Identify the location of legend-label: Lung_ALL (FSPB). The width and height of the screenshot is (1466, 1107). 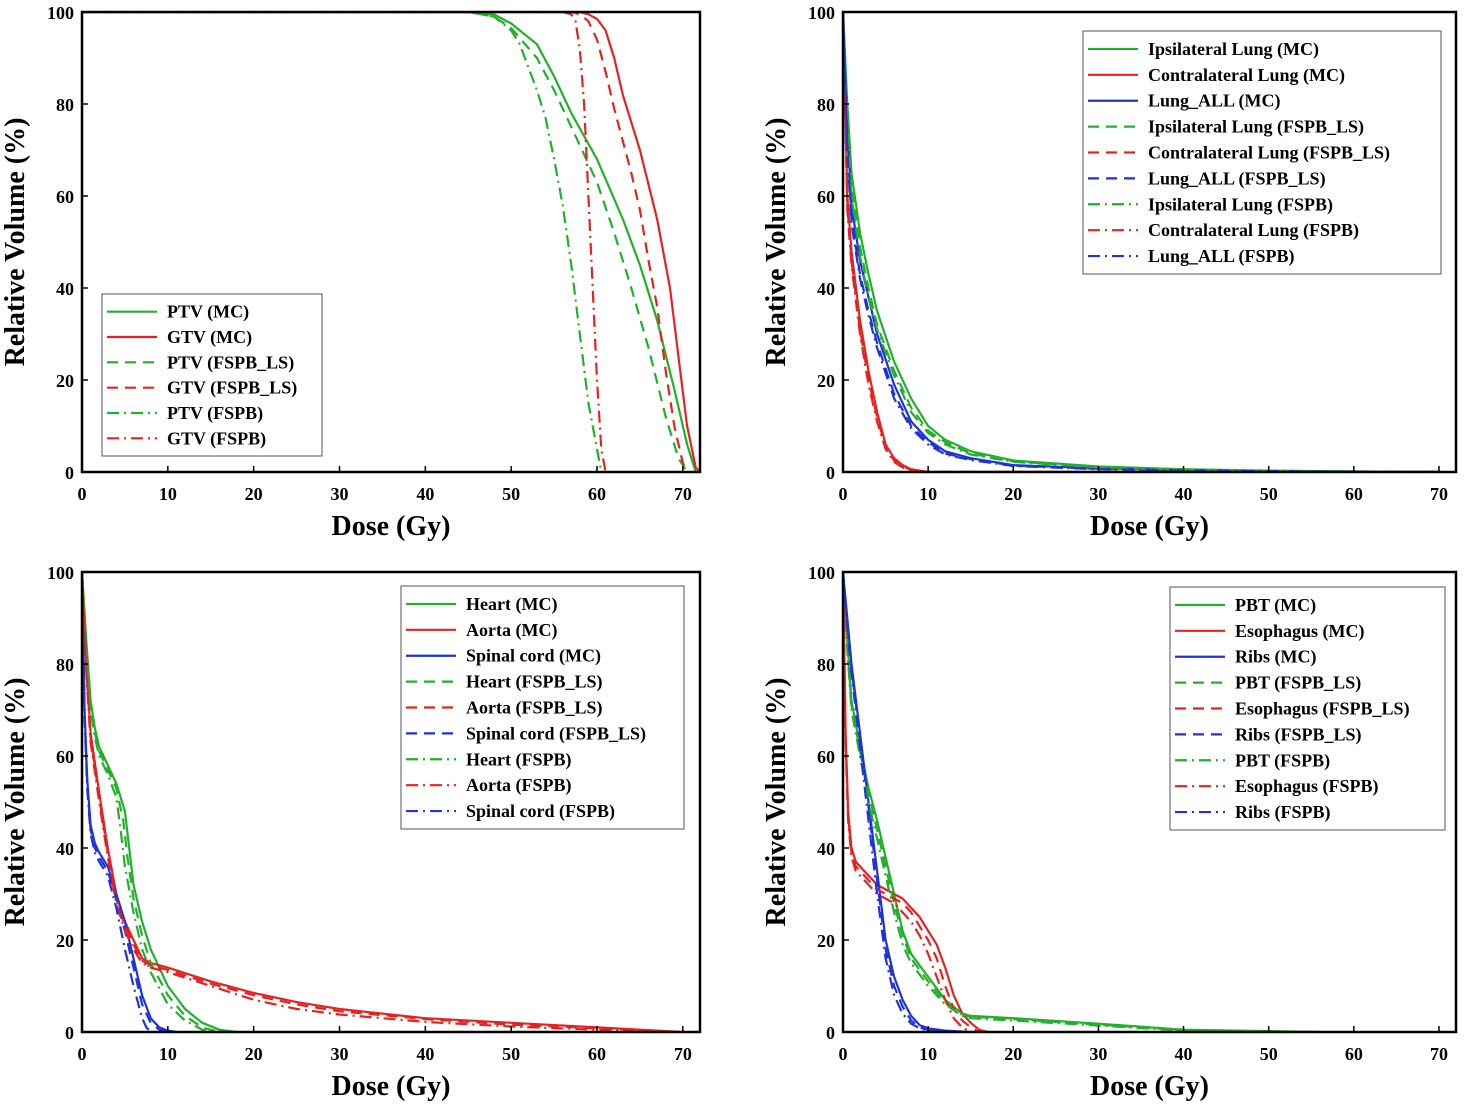
(1221, 256).